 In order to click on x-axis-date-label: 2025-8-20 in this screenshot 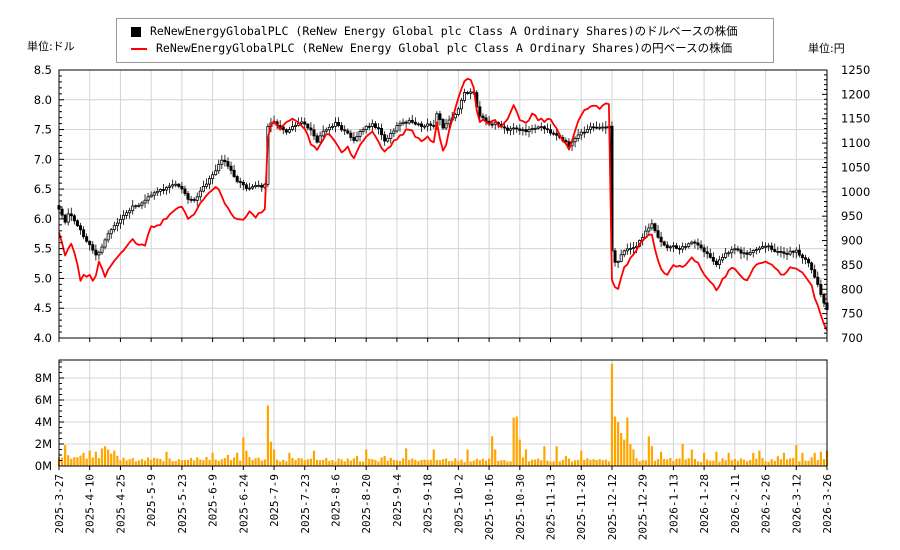, I will do `click(366, 504)`.